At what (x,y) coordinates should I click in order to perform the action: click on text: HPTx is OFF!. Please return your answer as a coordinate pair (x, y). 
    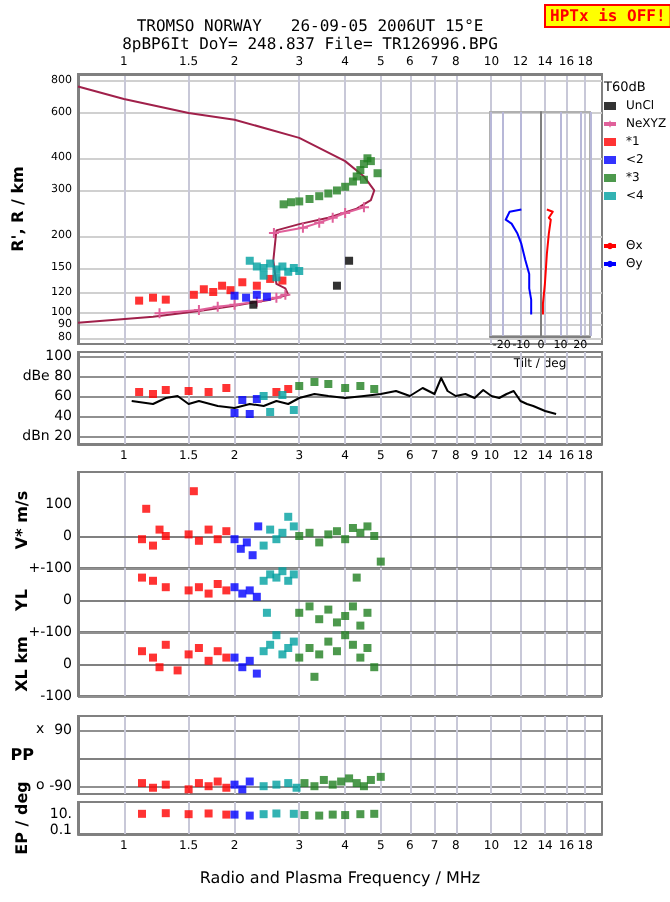
    Looking at the image, I should click on (608, 16).